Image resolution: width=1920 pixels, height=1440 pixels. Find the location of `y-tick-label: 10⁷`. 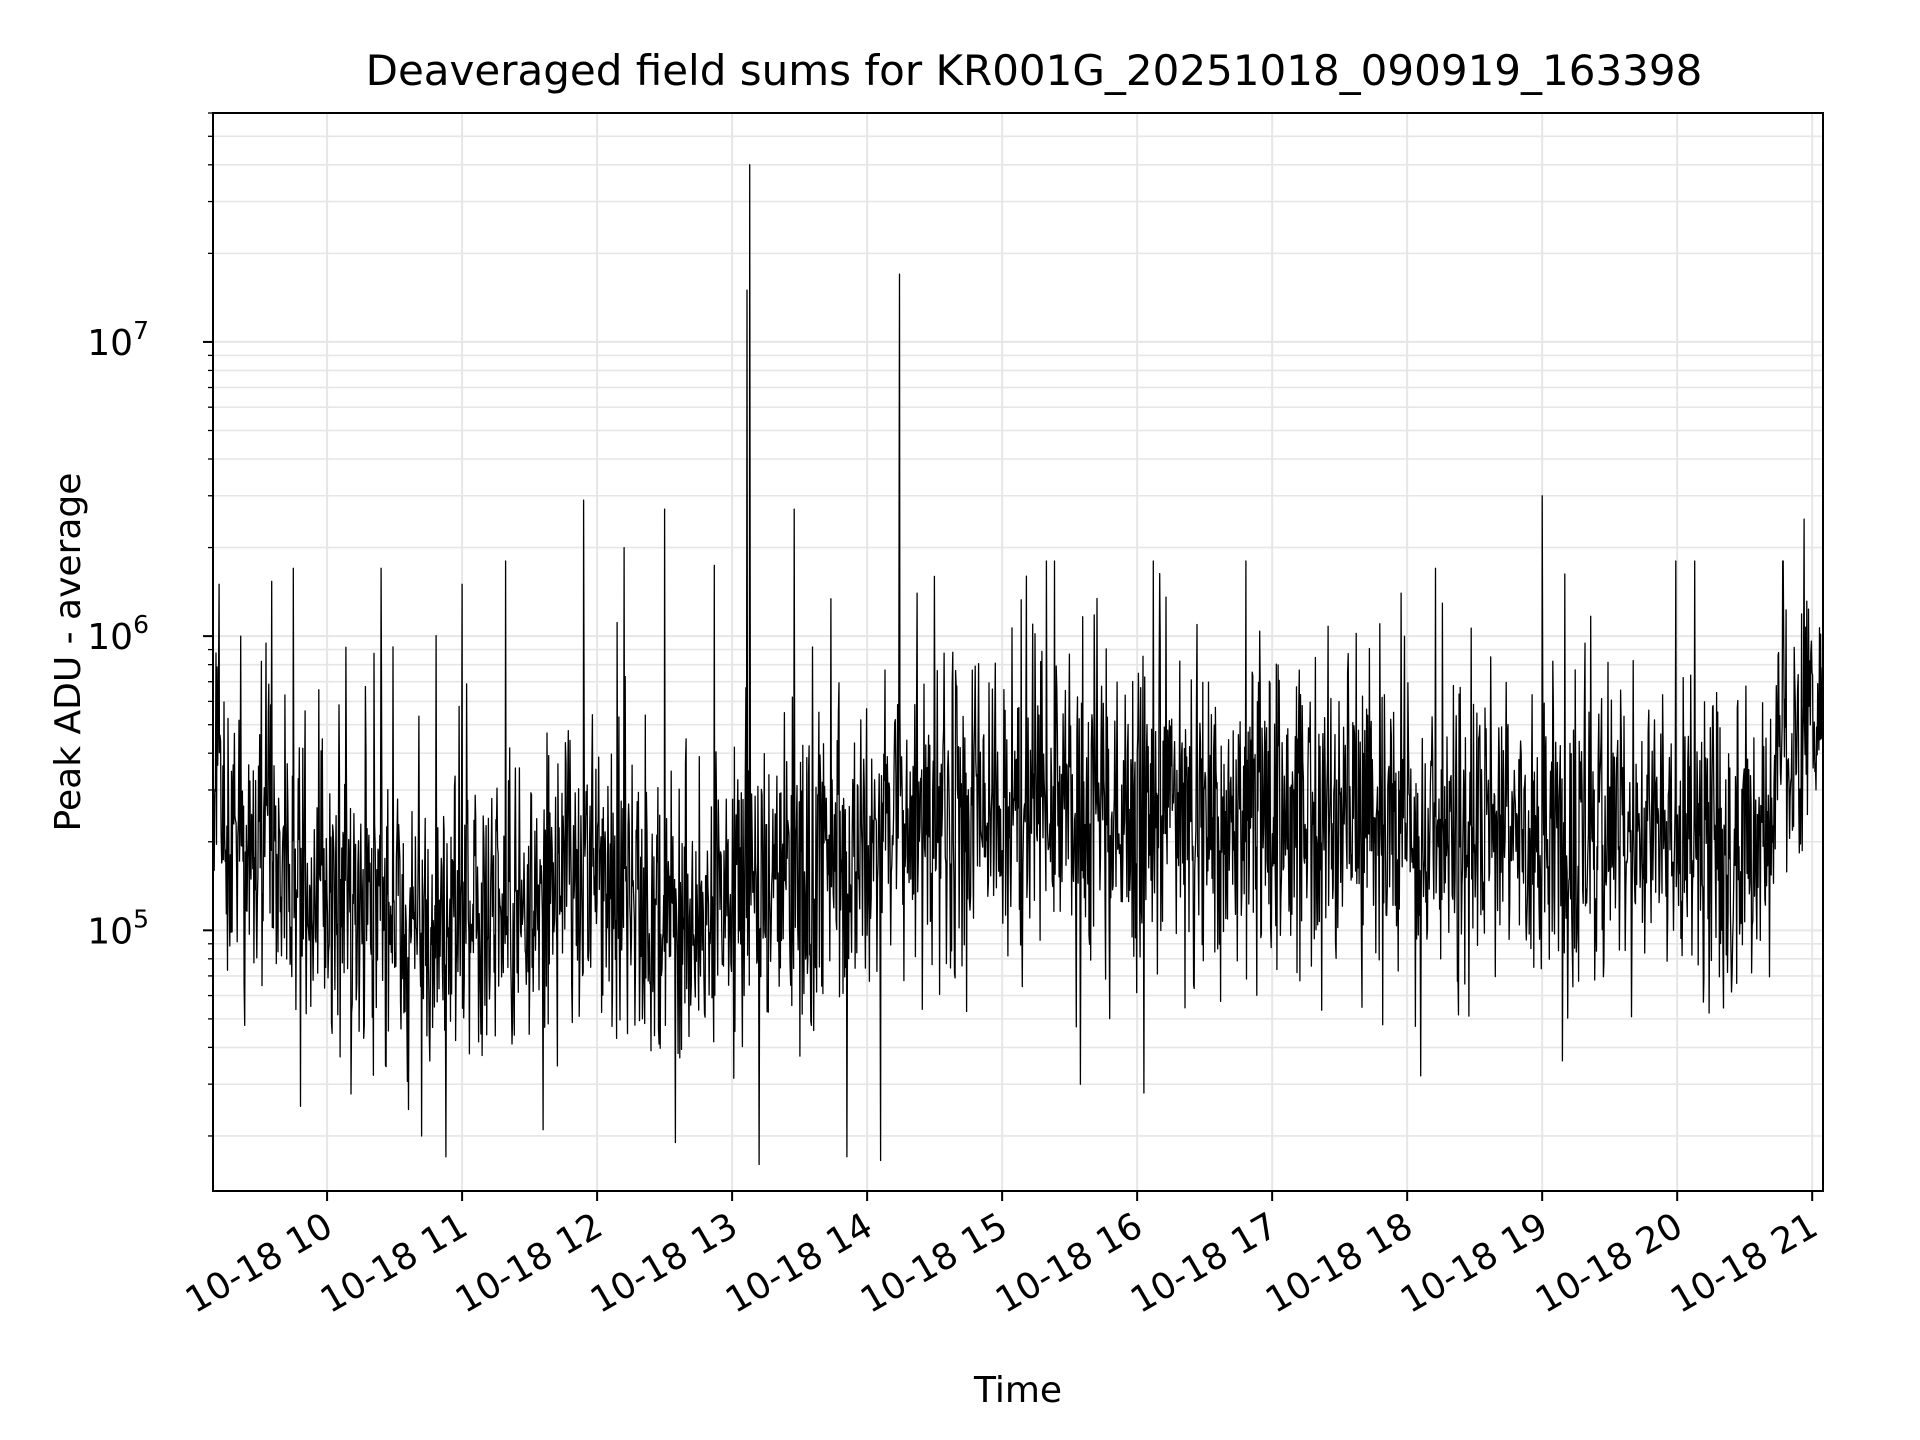

y-tick-label: 10⁷ is located at coordinates (118, 340).